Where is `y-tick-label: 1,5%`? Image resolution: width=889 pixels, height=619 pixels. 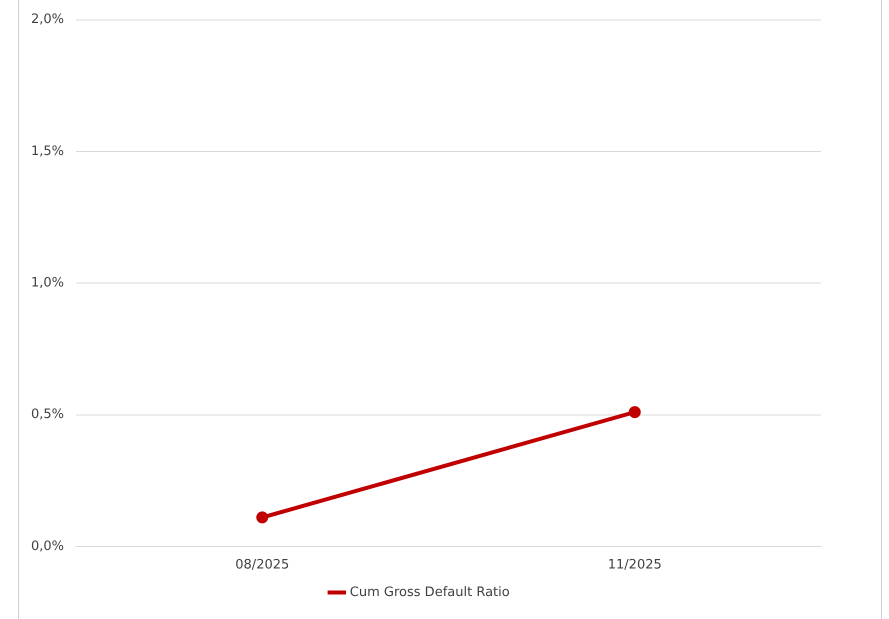 y-tick-label: 1,5% is located at coordinates (47, 151).